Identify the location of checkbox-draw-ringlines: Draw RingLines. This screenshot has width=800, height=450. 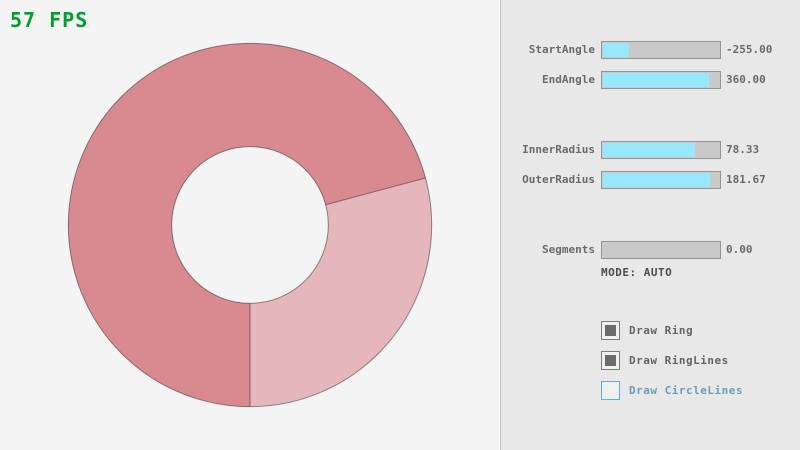
(665, 360).